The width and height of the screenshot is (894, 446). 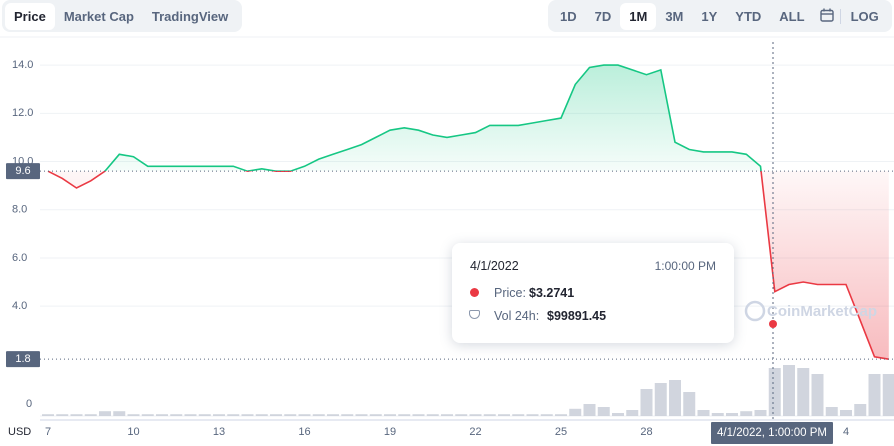 What do you see at coordinates (30, 16) in the screenshot?
I see `tab: Price` at bounding box center [30, 16].